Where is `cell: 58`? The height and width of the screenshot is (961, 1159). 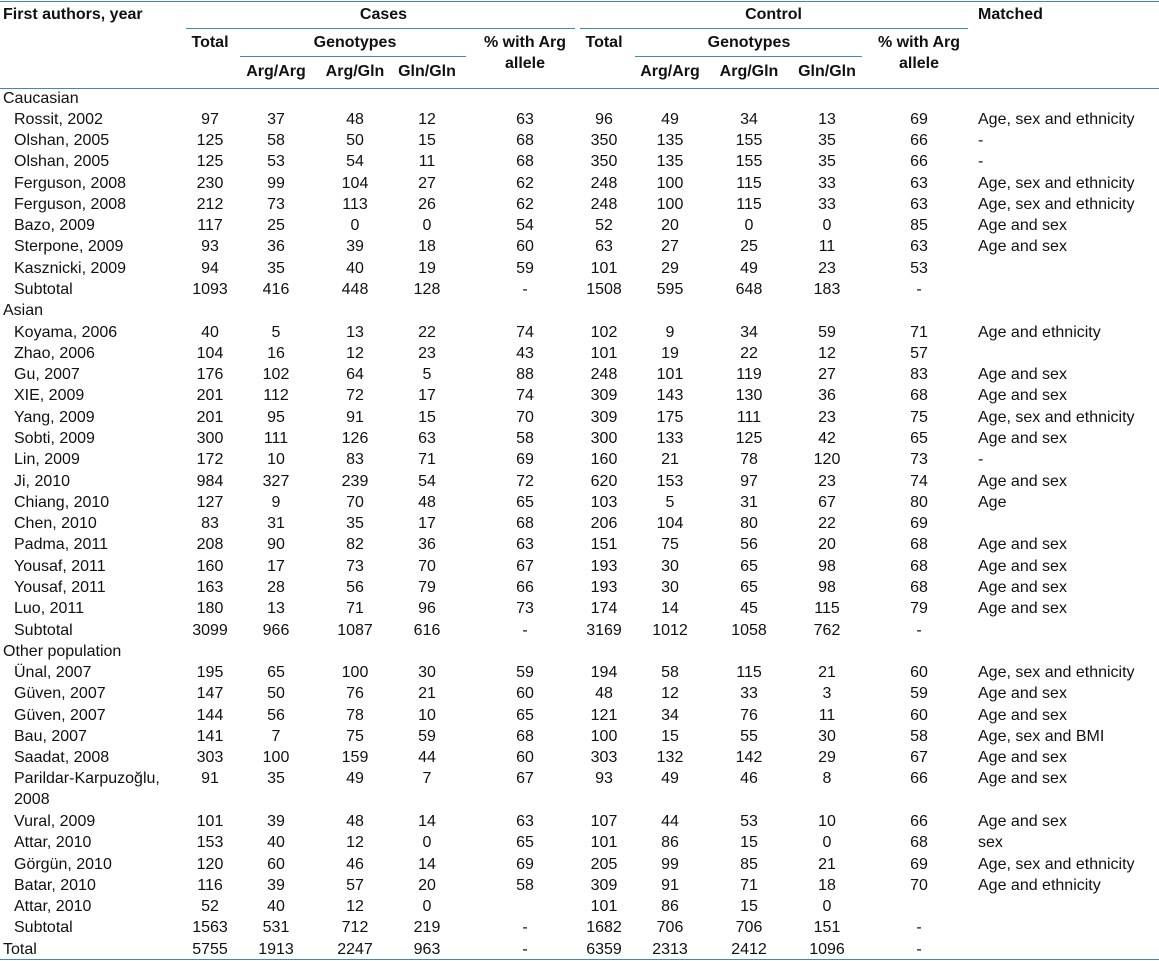 cell: 58 is located at coordinates (670, 673).